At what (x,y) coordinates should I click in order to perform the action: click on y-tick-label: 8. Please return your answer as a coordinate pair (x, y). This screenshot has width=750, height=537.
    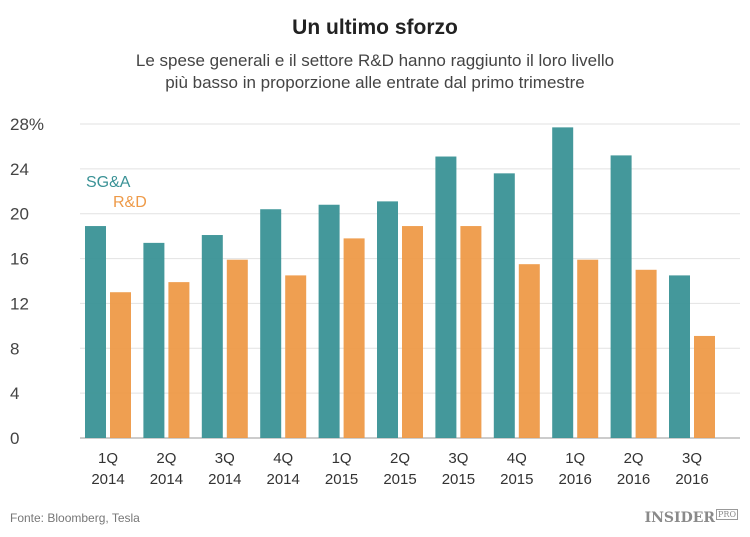
    Looking at the image, I should click on (14, 348).